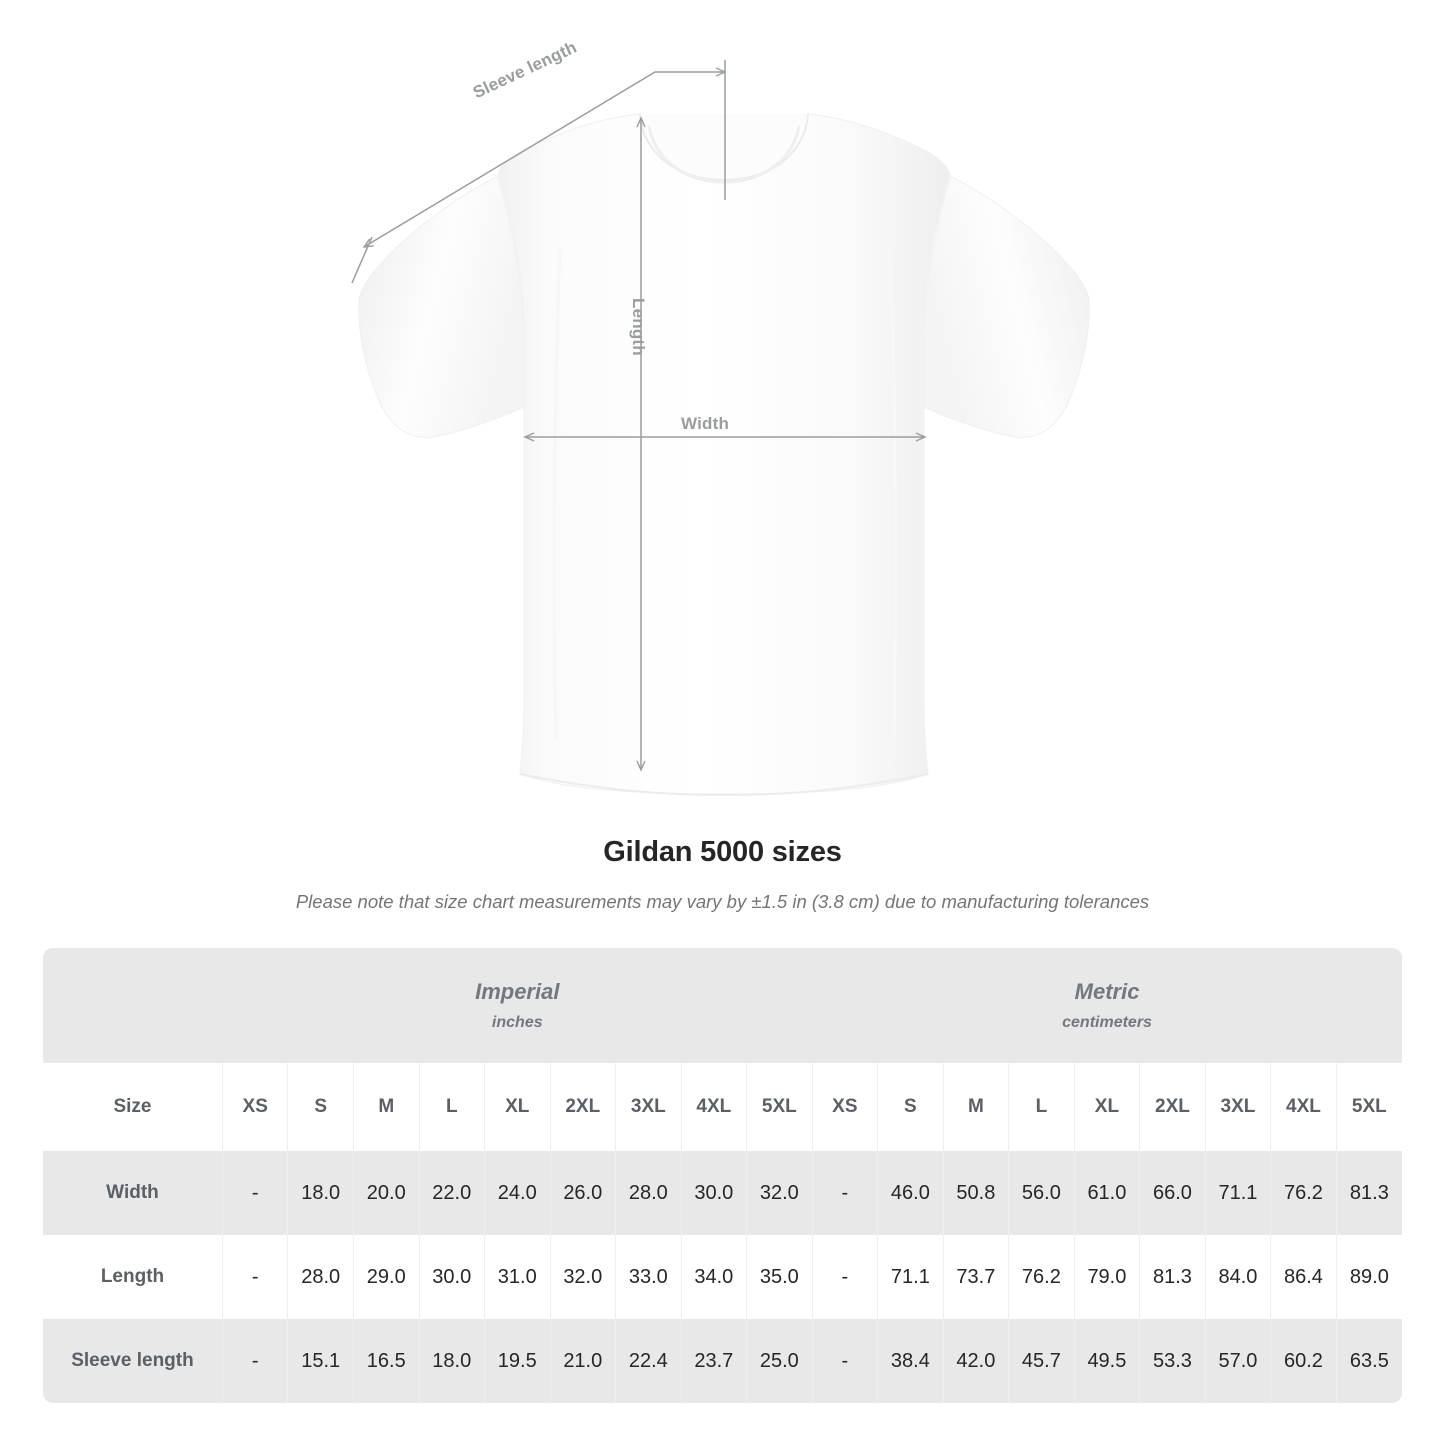 This screenshot has height=1445, width=1445. What do you see at coordinates (1303, 1107) in the screenshot?
I see `column-header-metric-4xl: 4XL` at bounding box center [1303, 1107].